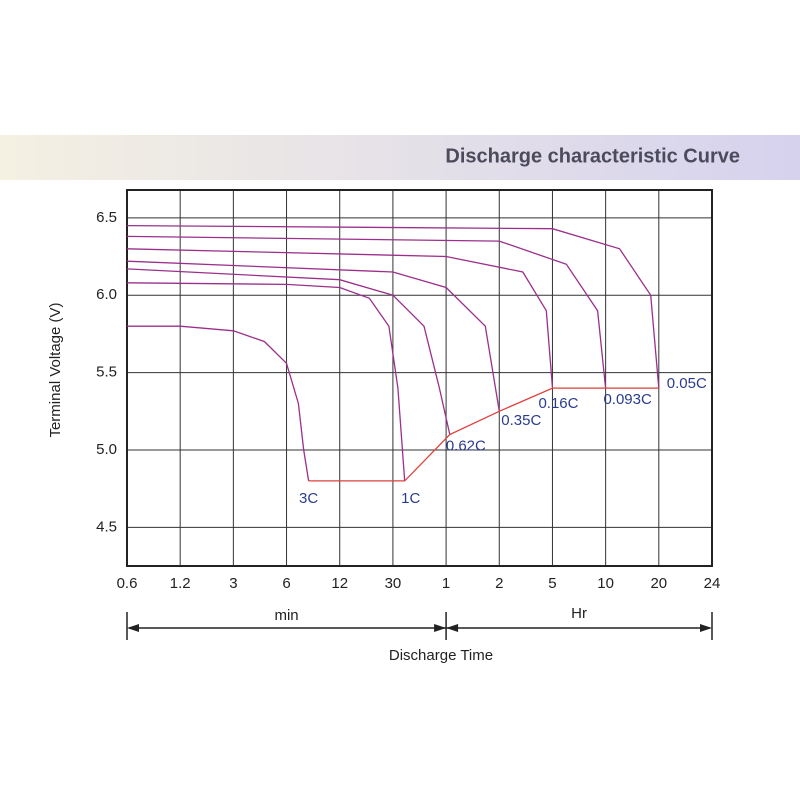 The height and width of the screenshot is (800, 800). Describe the element at coordinates (127, 583) in the screenshot. I see `x-tick-label: 0.6` at that location.